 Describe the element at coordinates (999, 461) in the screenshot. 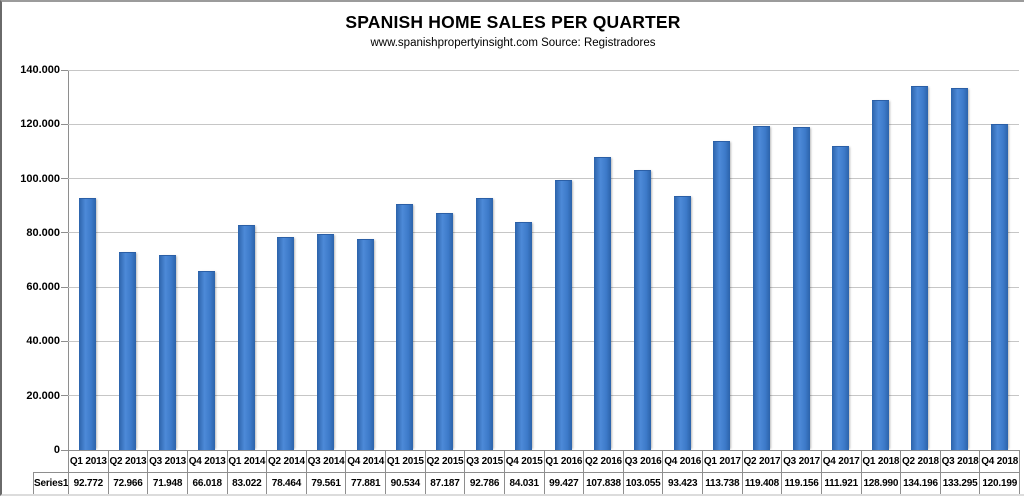

I see `category-cell: Q4 2018` at that location.